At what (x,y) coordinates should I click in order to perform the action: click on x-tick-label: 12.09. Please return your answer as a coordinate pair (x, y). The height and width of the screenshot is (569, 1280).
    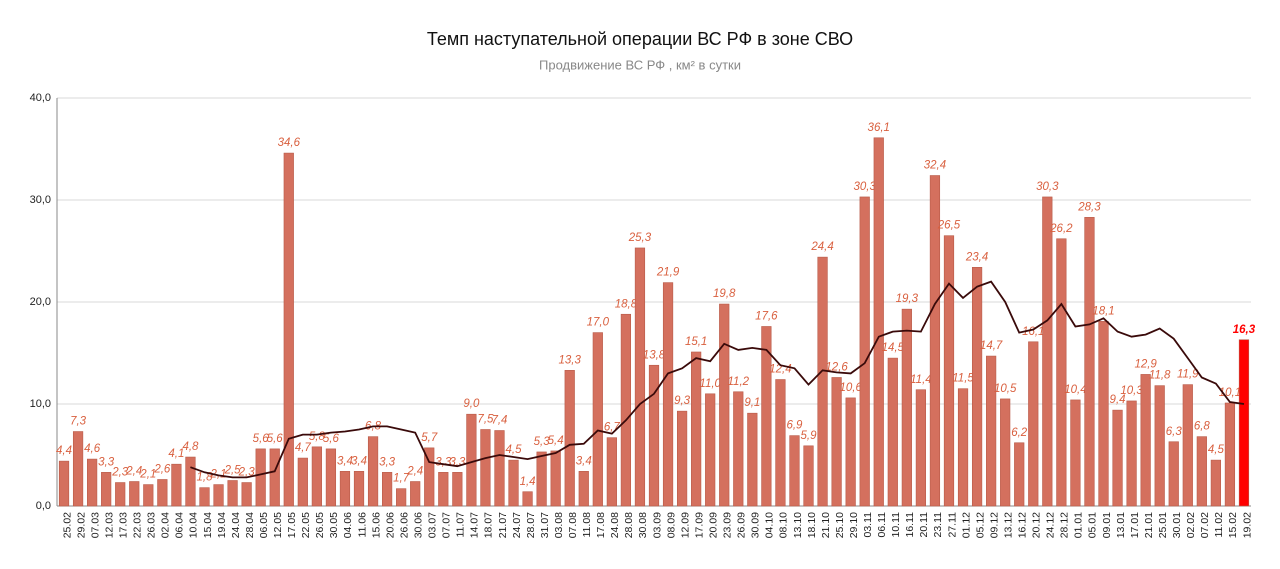
    Looking at the image, I should click on (685, 525).